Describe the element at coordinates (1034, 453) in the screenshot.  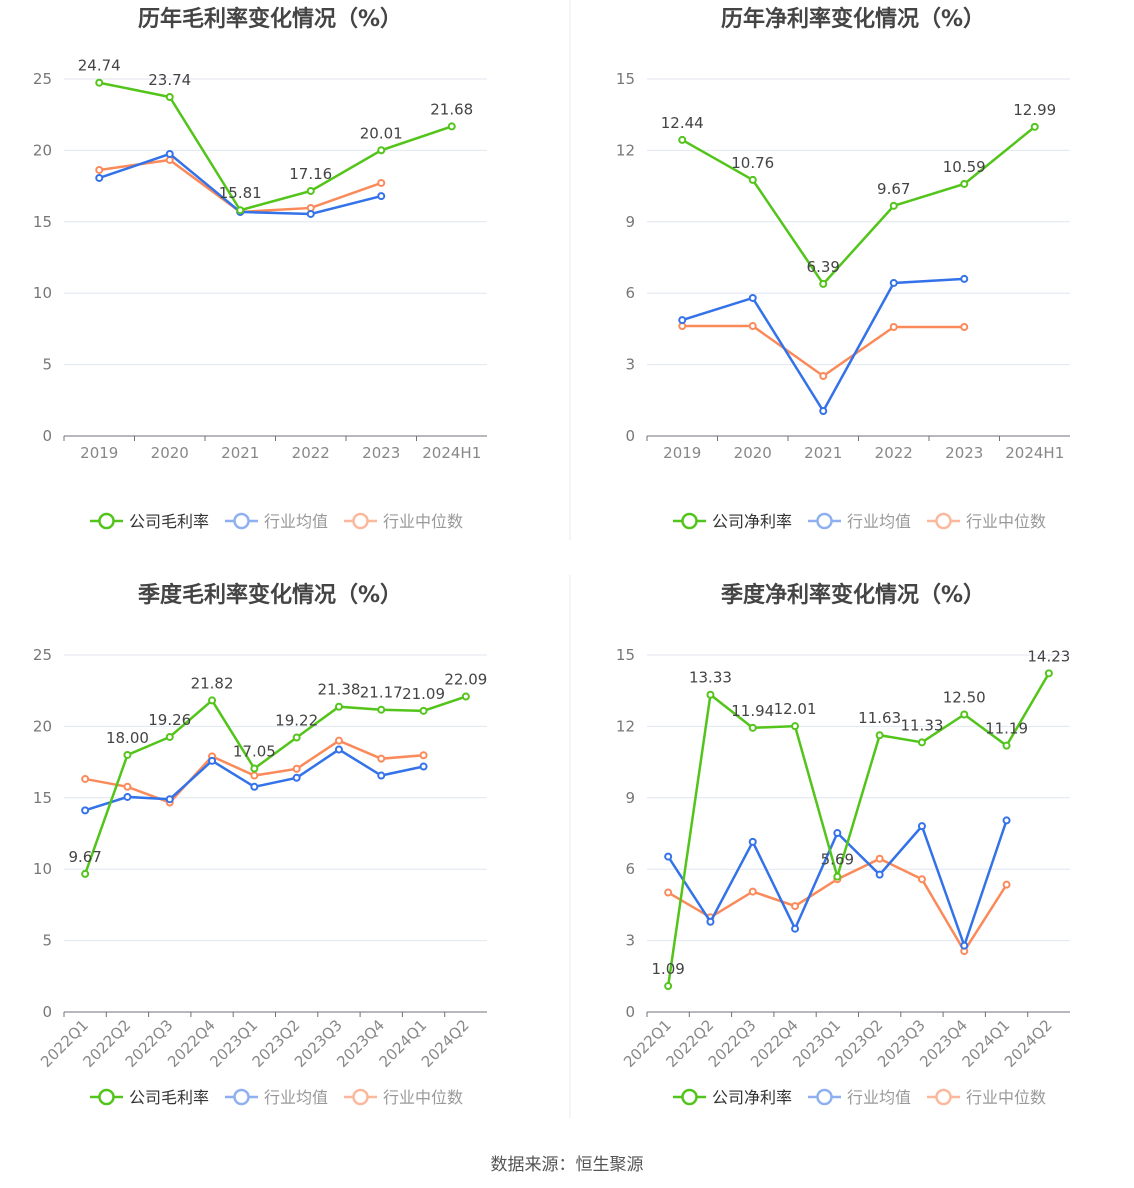
I see `x-tick-label: 2024H1` at that location.